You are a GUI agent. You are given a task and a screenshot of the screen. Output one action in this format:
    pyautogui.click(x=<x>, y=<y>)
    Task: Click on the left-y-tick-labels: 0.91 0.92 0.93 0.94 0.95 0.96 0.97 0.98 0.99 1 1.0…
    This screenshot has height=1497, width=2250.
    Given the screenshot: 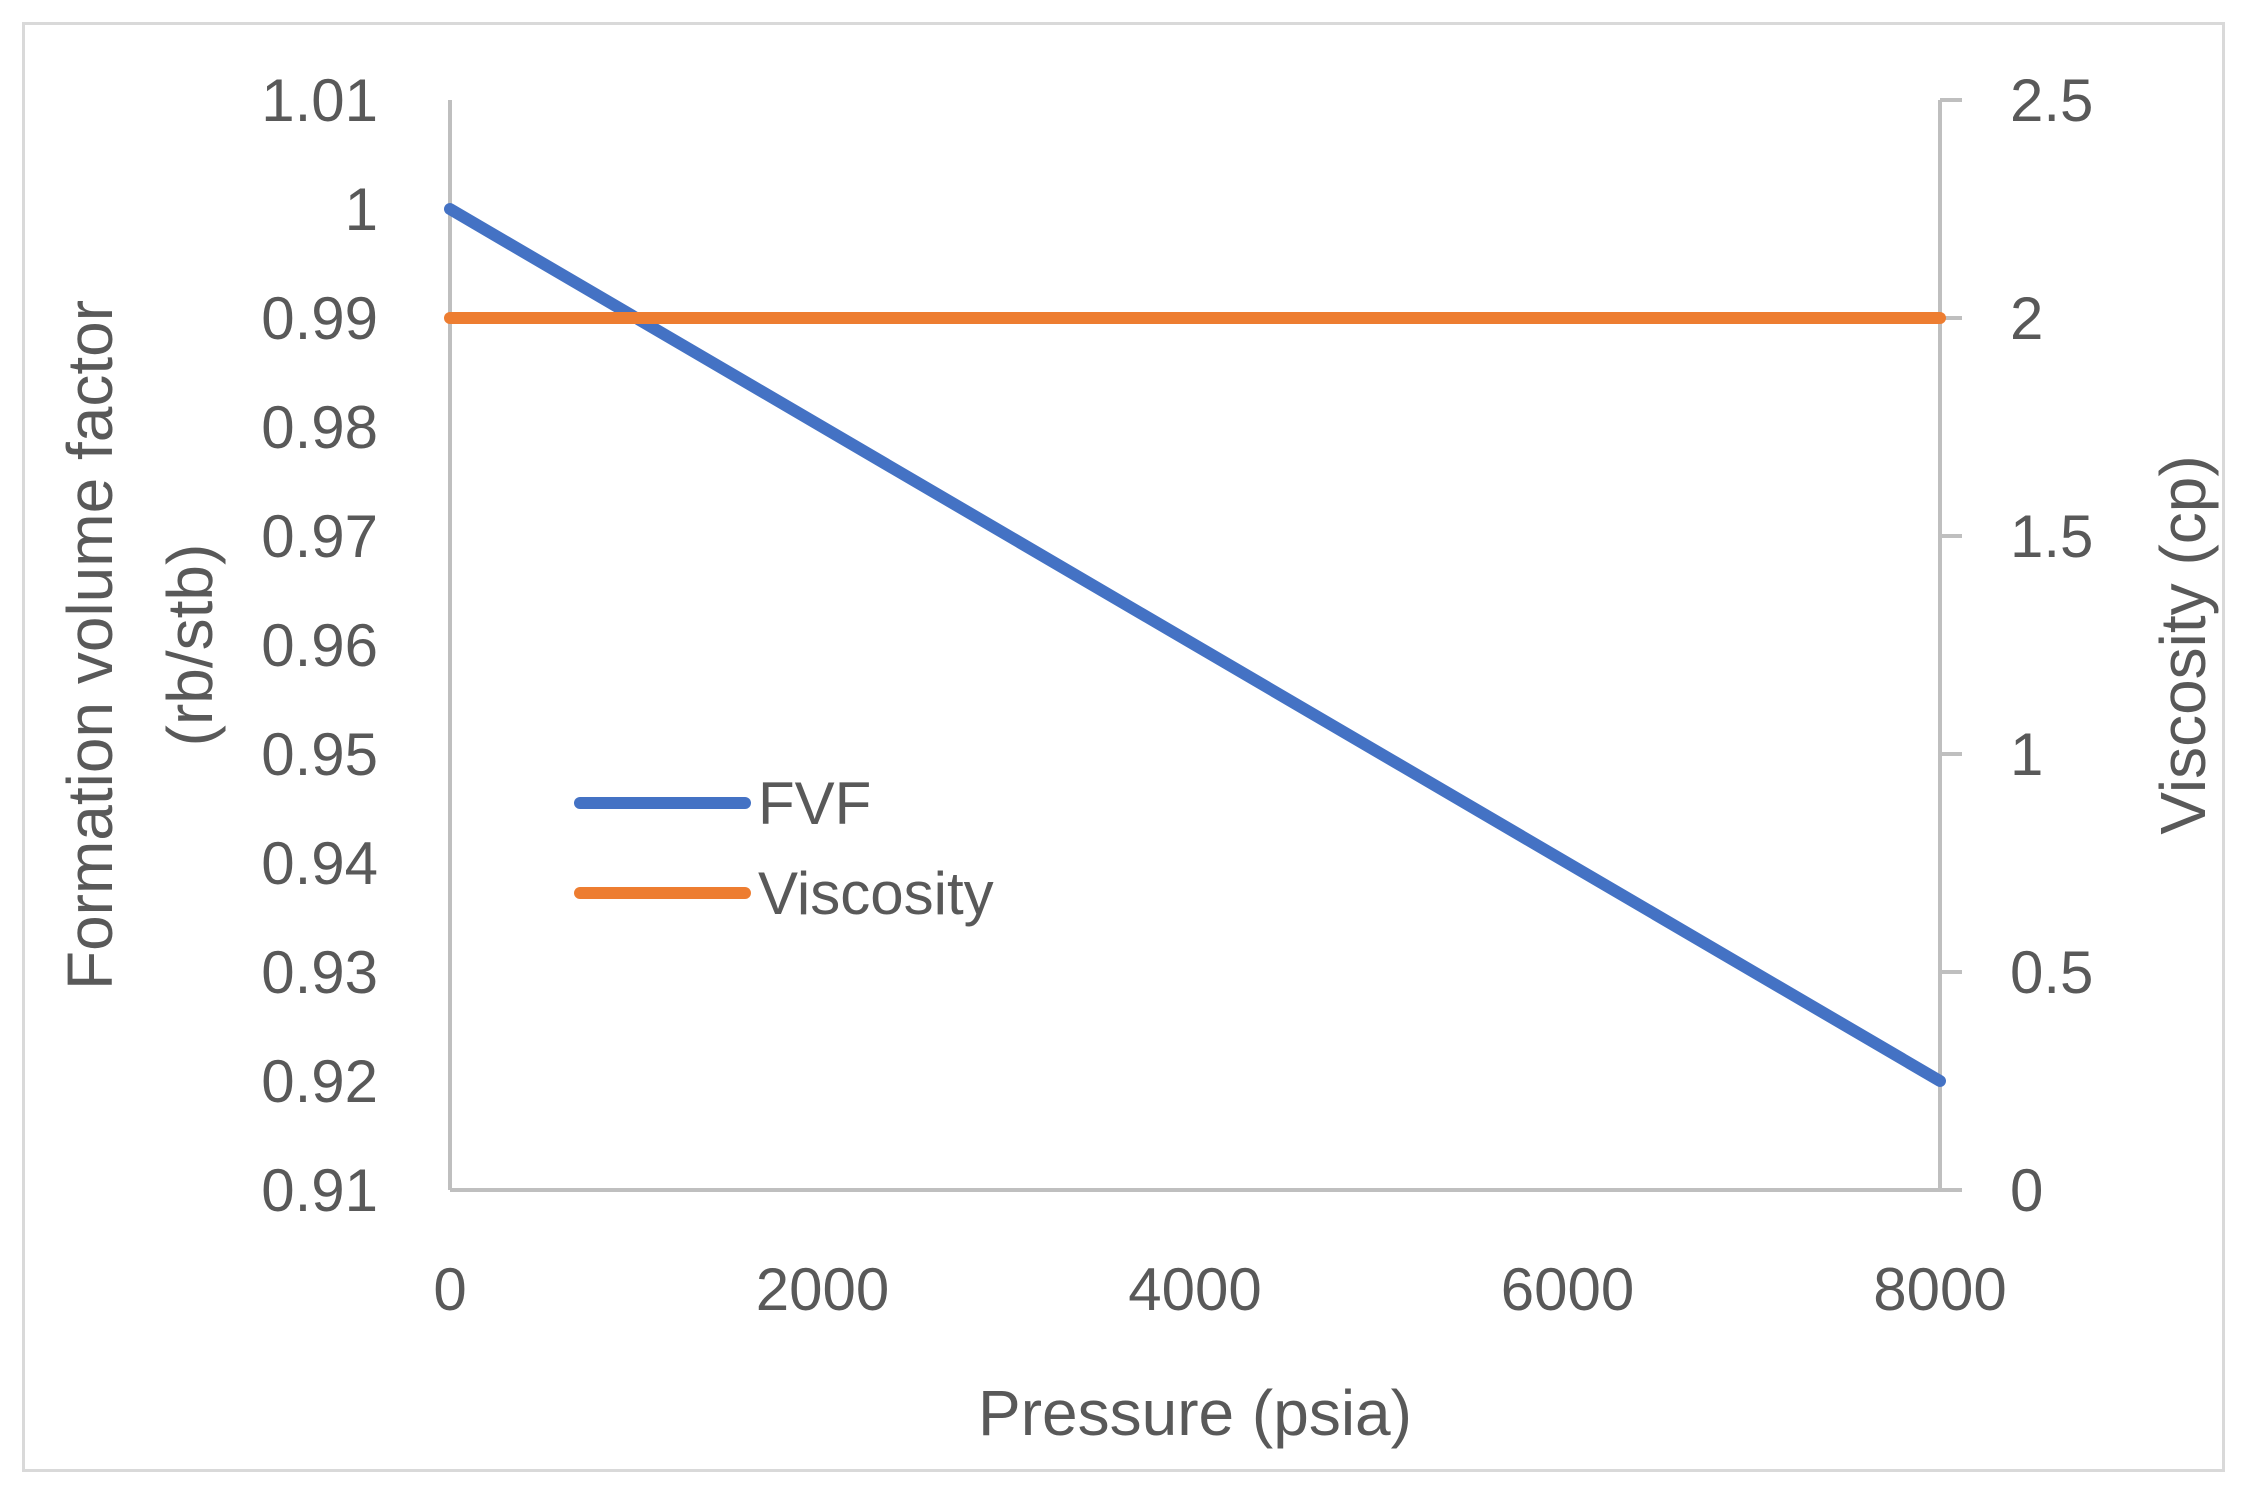 What is the action you would take?
    pyautogui.click(x=319, y=645)
    